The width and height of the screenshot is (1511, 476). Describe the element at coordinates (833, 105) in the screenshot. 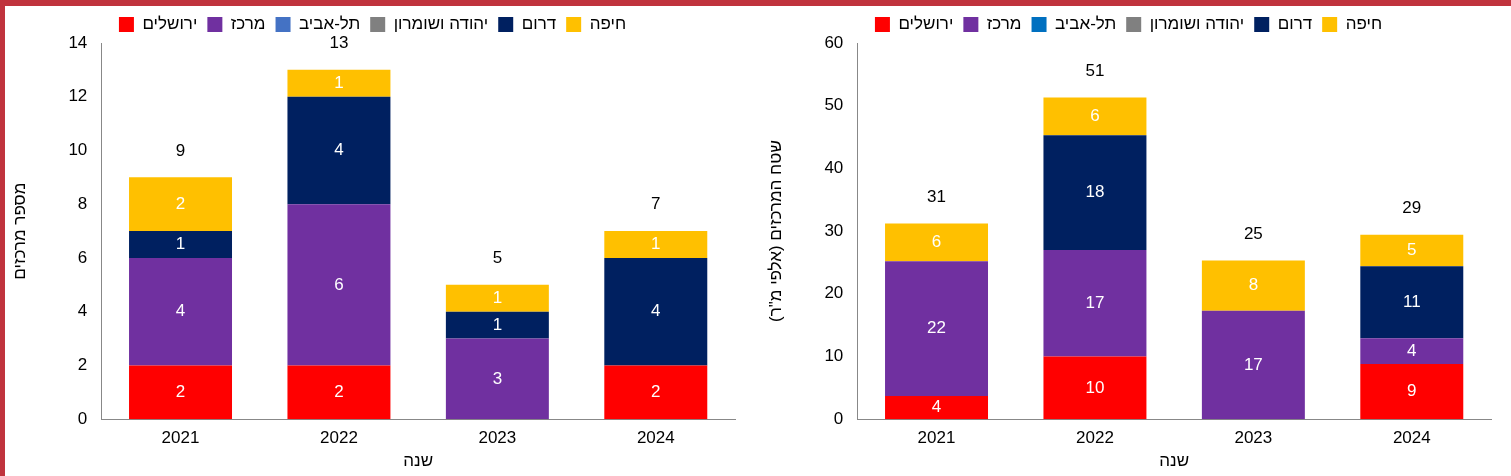

I see `y-tick-label: 50` at that location.